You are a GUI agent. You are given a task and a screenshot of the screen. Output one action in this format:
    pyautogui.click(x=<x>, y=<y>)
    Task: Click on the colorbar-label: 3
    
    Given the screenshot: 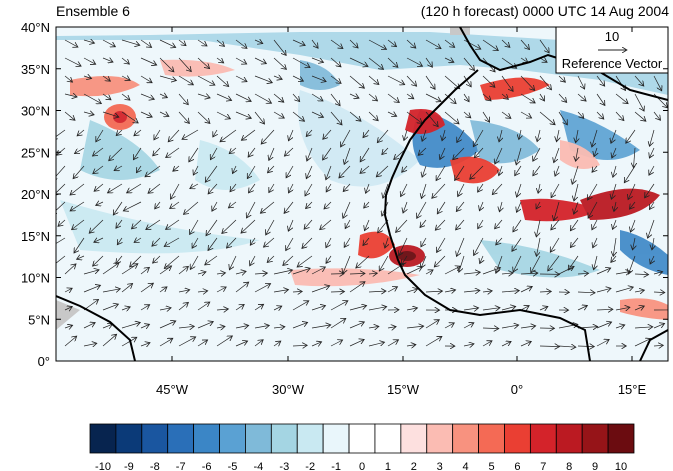 What is the action you would take?
    pyautogui.click(x=440, y=466)
    